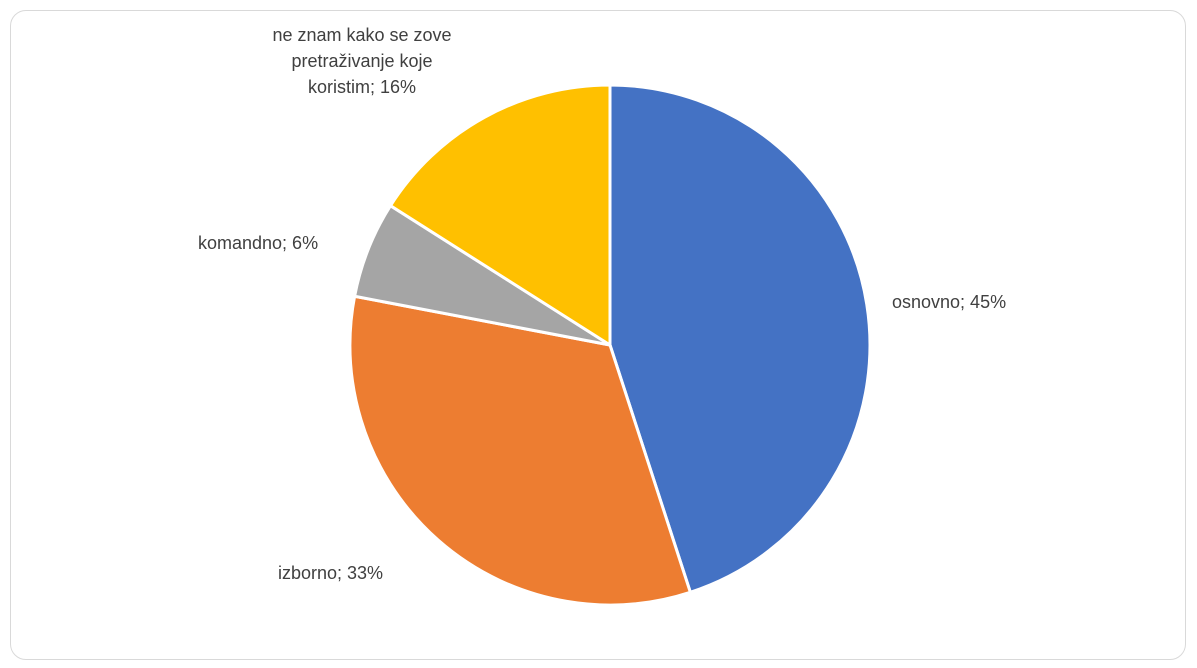  What do you see at coordinates (500, 215) in the screenshot?
I see `pie-slice-ne` at bounding box center [500, 215].